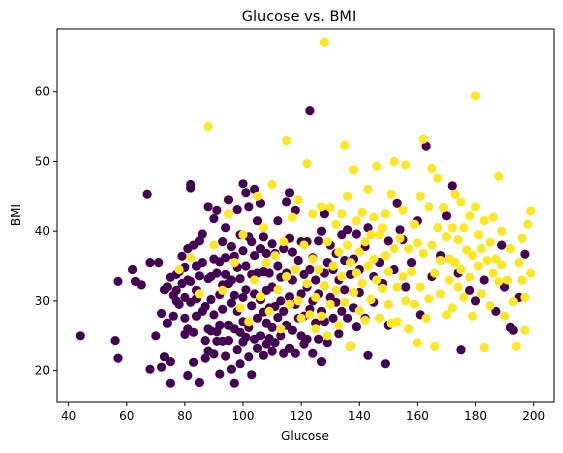 The width and height of the screenshot is (563, 453). I want to click on x-axis-label: Glucose, so click(305, 436).